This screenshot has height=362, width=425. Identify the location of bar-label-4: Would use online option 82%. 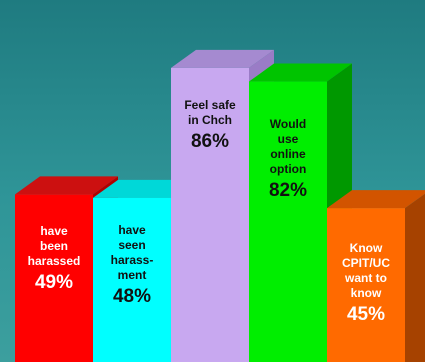
(288, 160).